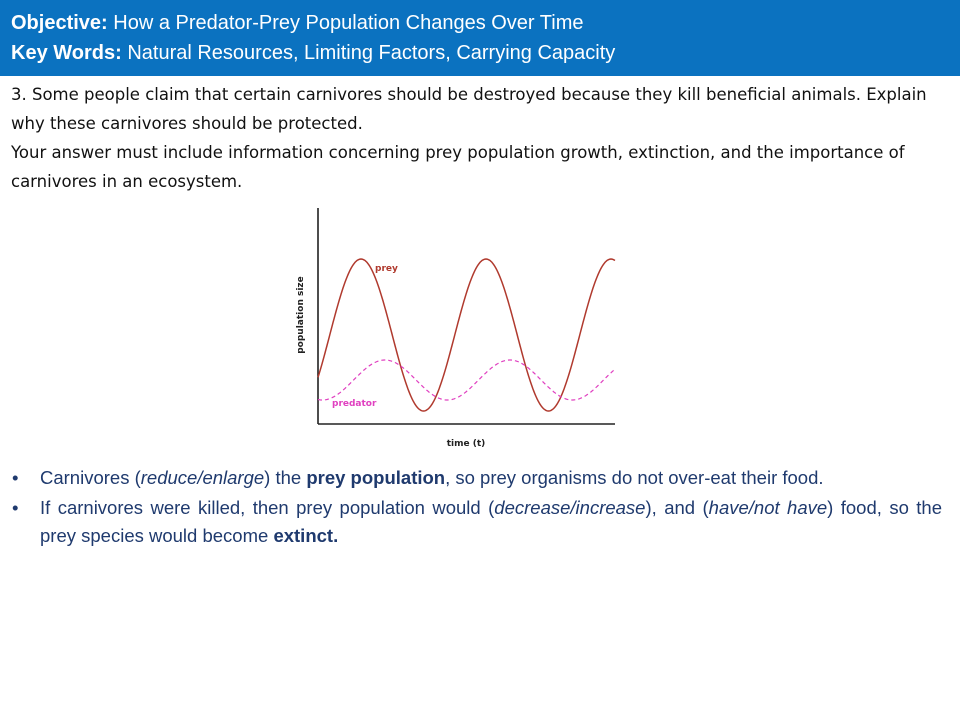  I want to click on predator-label: predator, so click(354, 404).